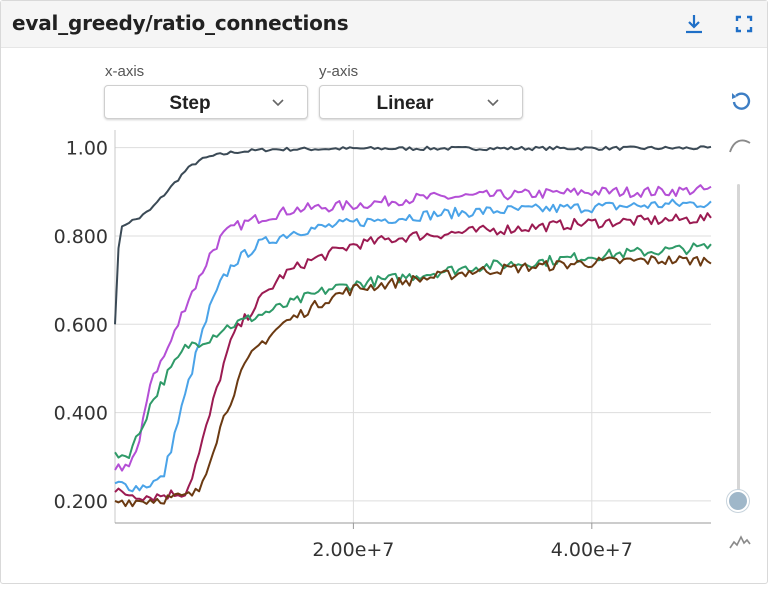 This screenshot has width=780, height=592. I want to click on fullscreen-button, so click(744, 24).